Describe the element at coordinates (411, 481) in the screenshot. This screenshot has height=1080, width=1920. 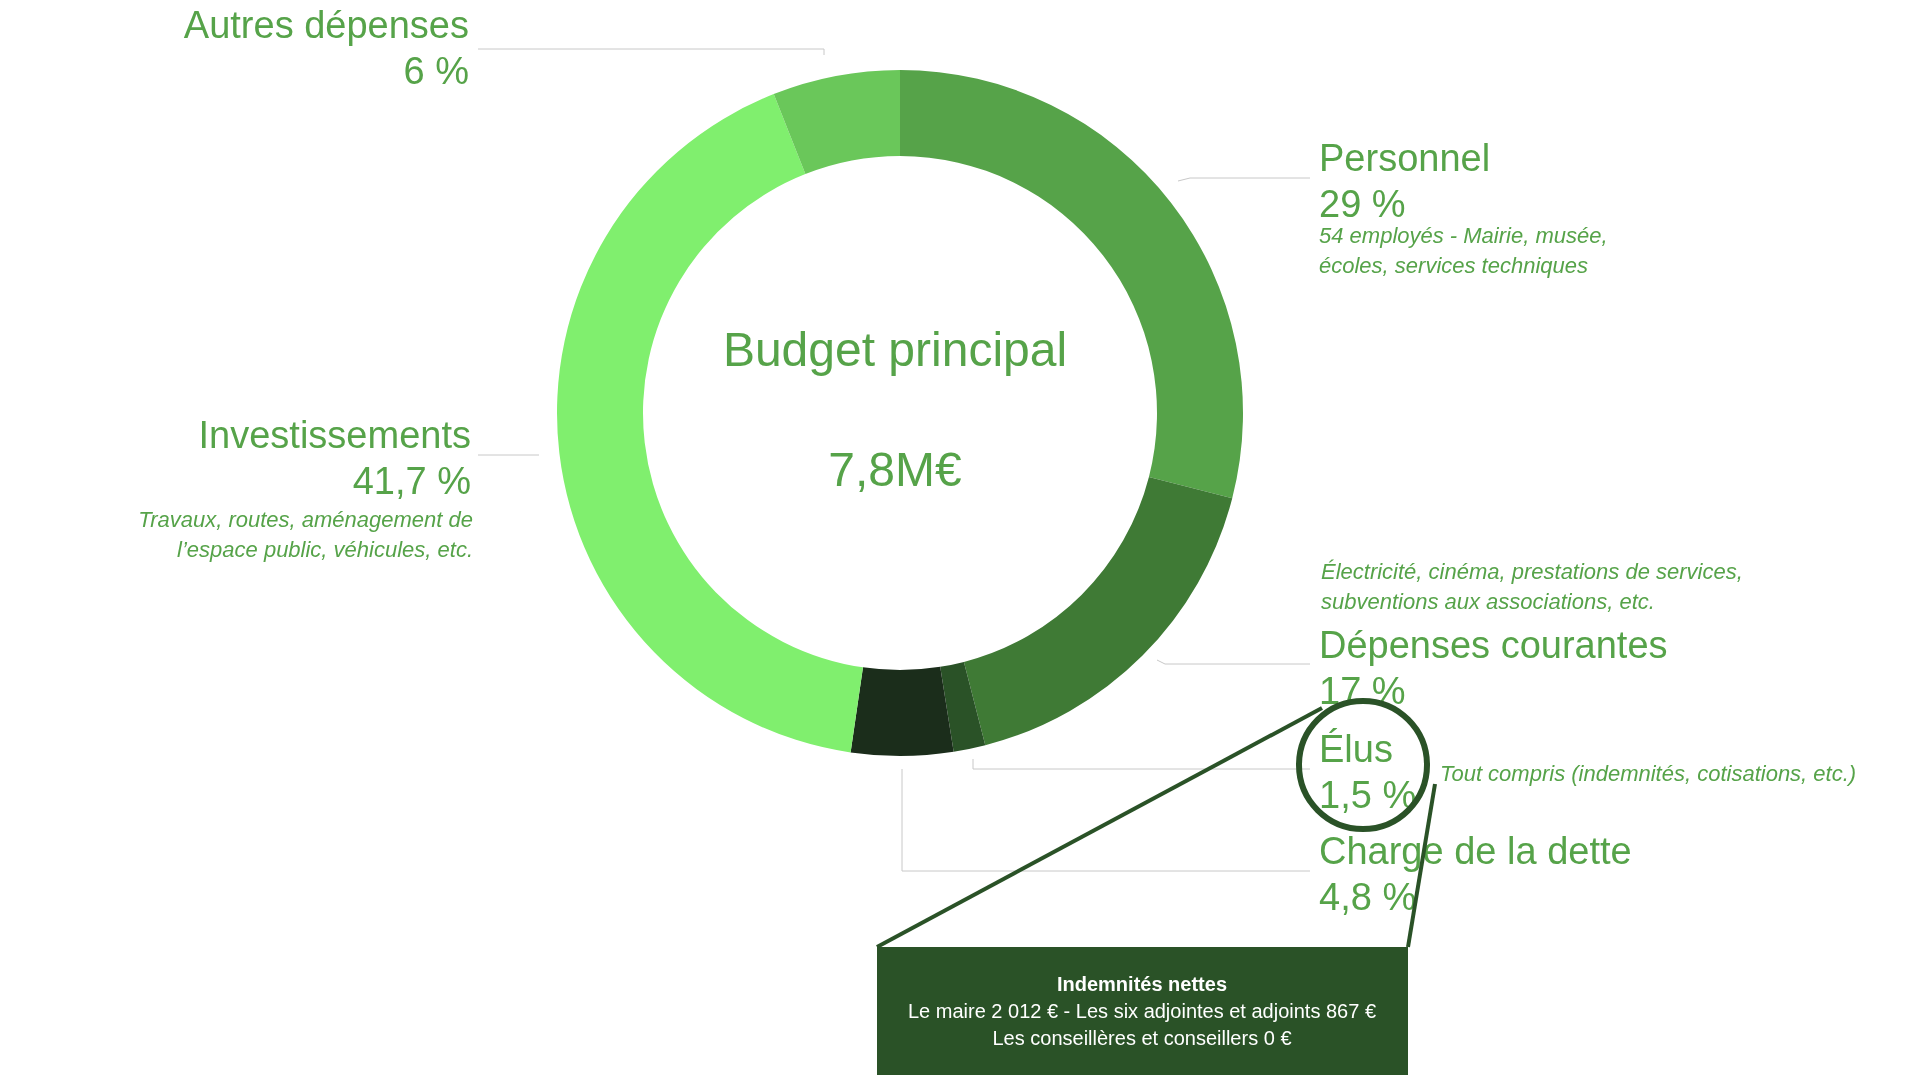
I see `data-label: 41,7 %` at that location.